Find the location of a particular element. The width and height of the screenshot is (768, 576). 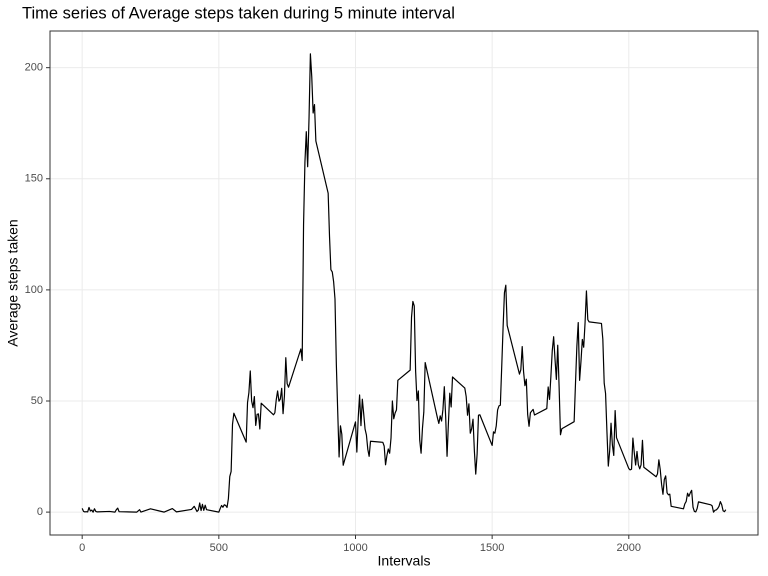

x-tick-label: 1500 is located at coordinates (492, 548).